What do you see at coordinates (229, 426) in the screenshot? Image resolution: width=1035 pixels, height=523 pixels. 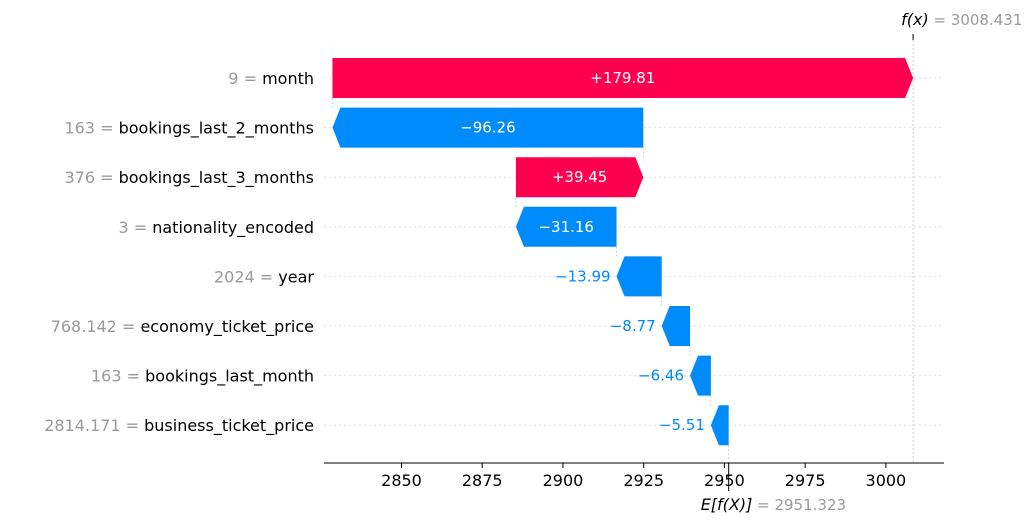 I see `feature-name: business_ticket_price` at bounding box center [229, 426].